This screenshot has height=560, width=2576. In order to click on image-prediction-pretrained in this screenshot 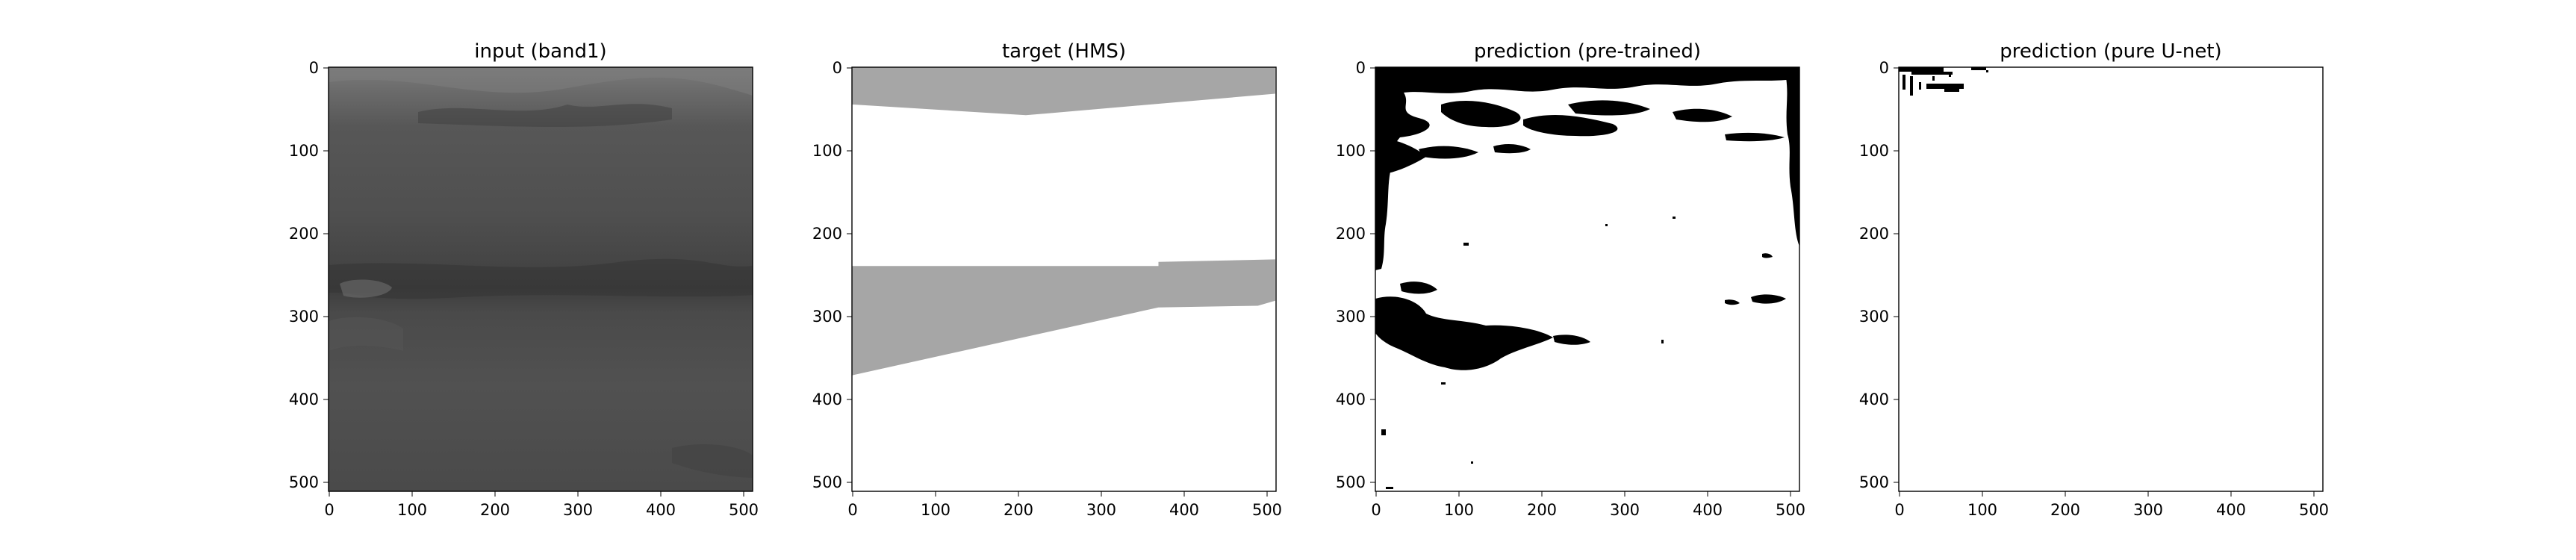, I will do `click(1587, 279)`.